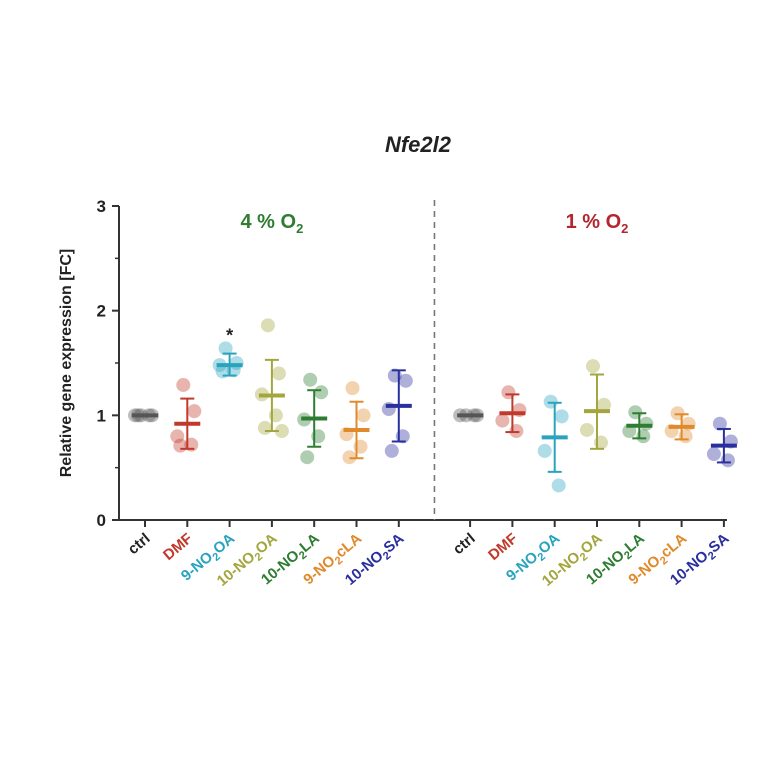 The height and width of the screenshot is (764, 764). What do you see at coordinates (418, 144) in the screenshot?
I see `chart-title: Nfe2l2` at bounding box center [418, 144].